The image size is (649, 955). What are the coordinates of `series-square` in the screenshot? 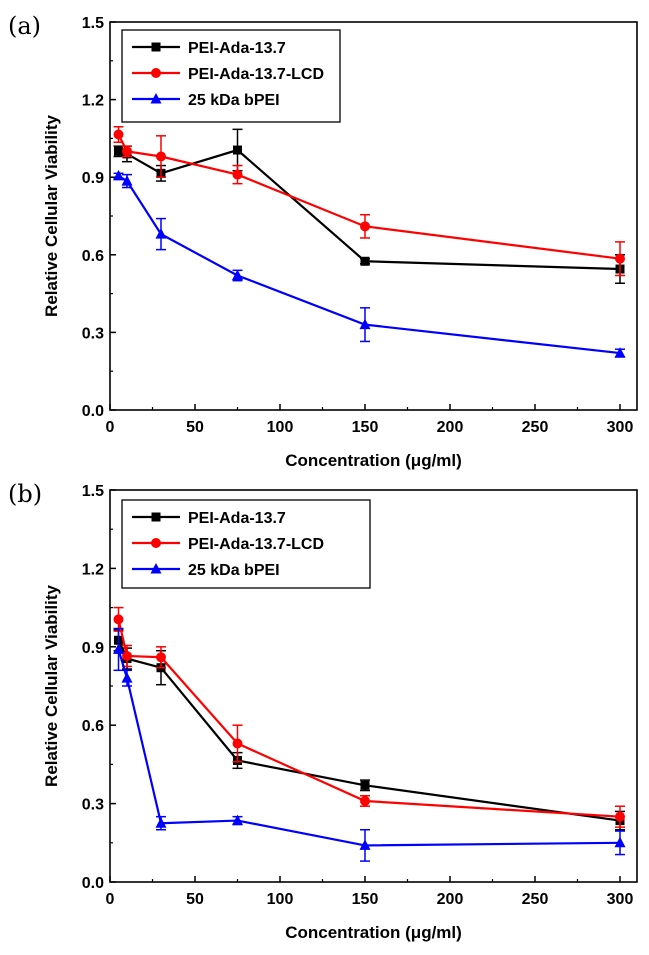 It's located at (369, 206).